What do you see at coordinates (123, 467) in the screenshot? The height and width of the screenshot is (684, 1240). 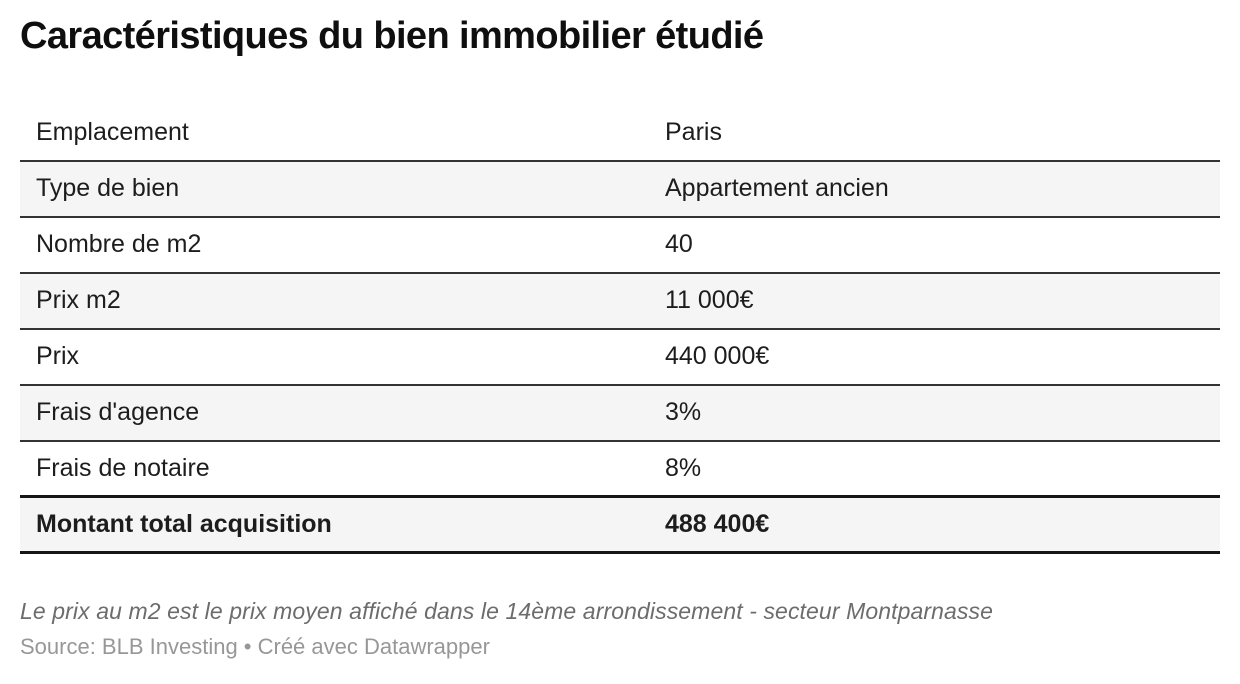 I see `row-label: Frais de notaire` at bounding box center [123, 467].